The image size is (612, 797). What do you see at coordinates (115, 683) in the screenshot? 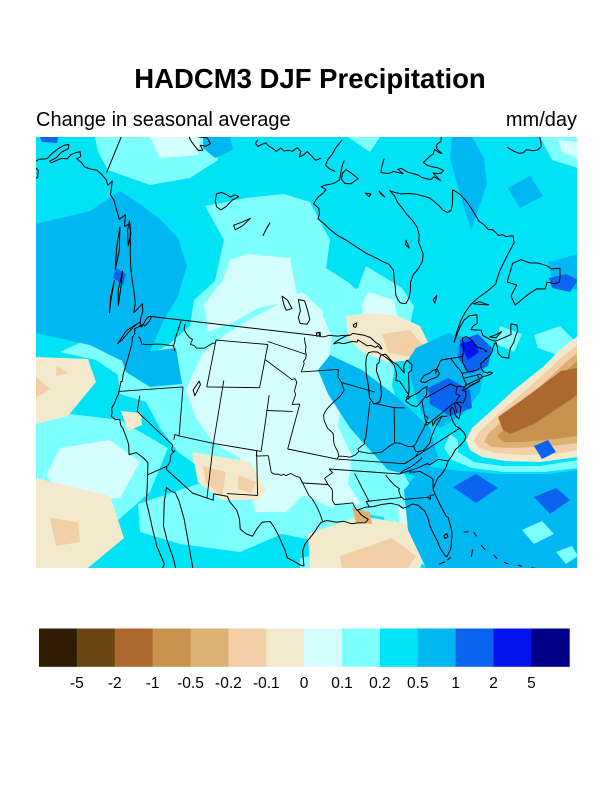
I see `svg-text: -2` at bounding box center [115, 683].